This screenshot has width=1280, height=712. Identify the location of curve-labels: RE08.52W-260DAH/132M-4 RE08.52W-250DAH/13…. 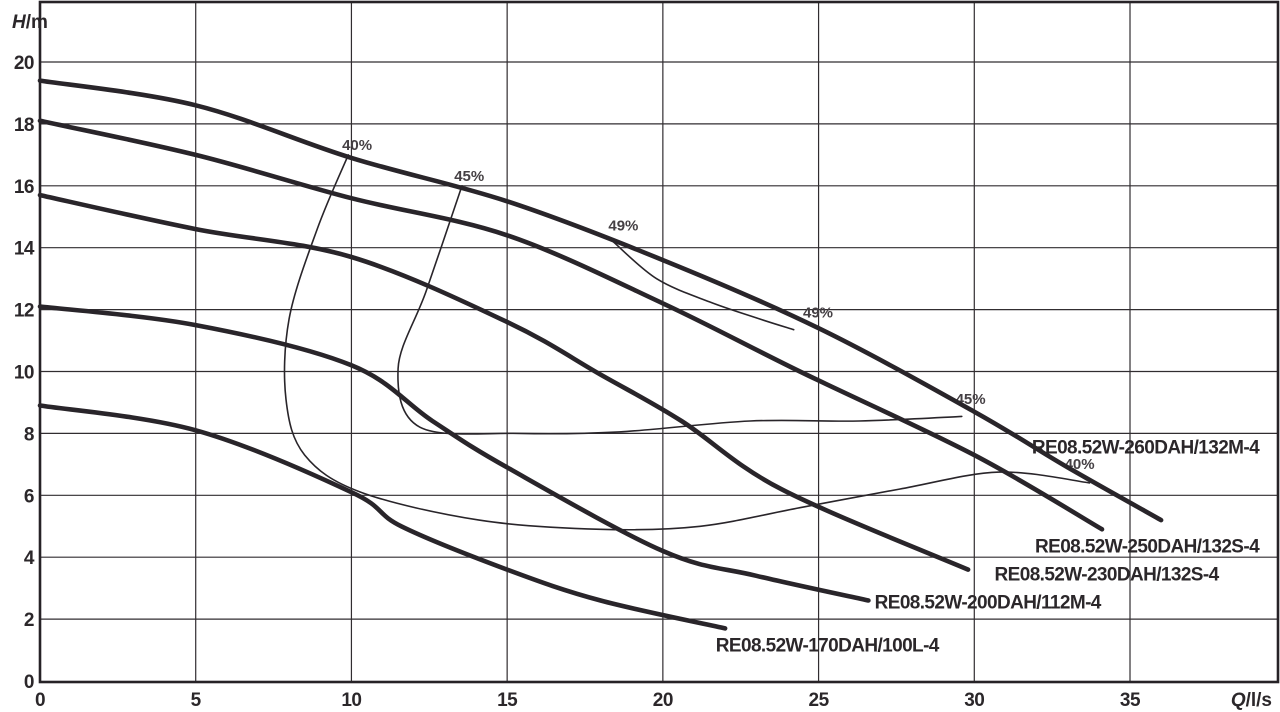
(988, 547).